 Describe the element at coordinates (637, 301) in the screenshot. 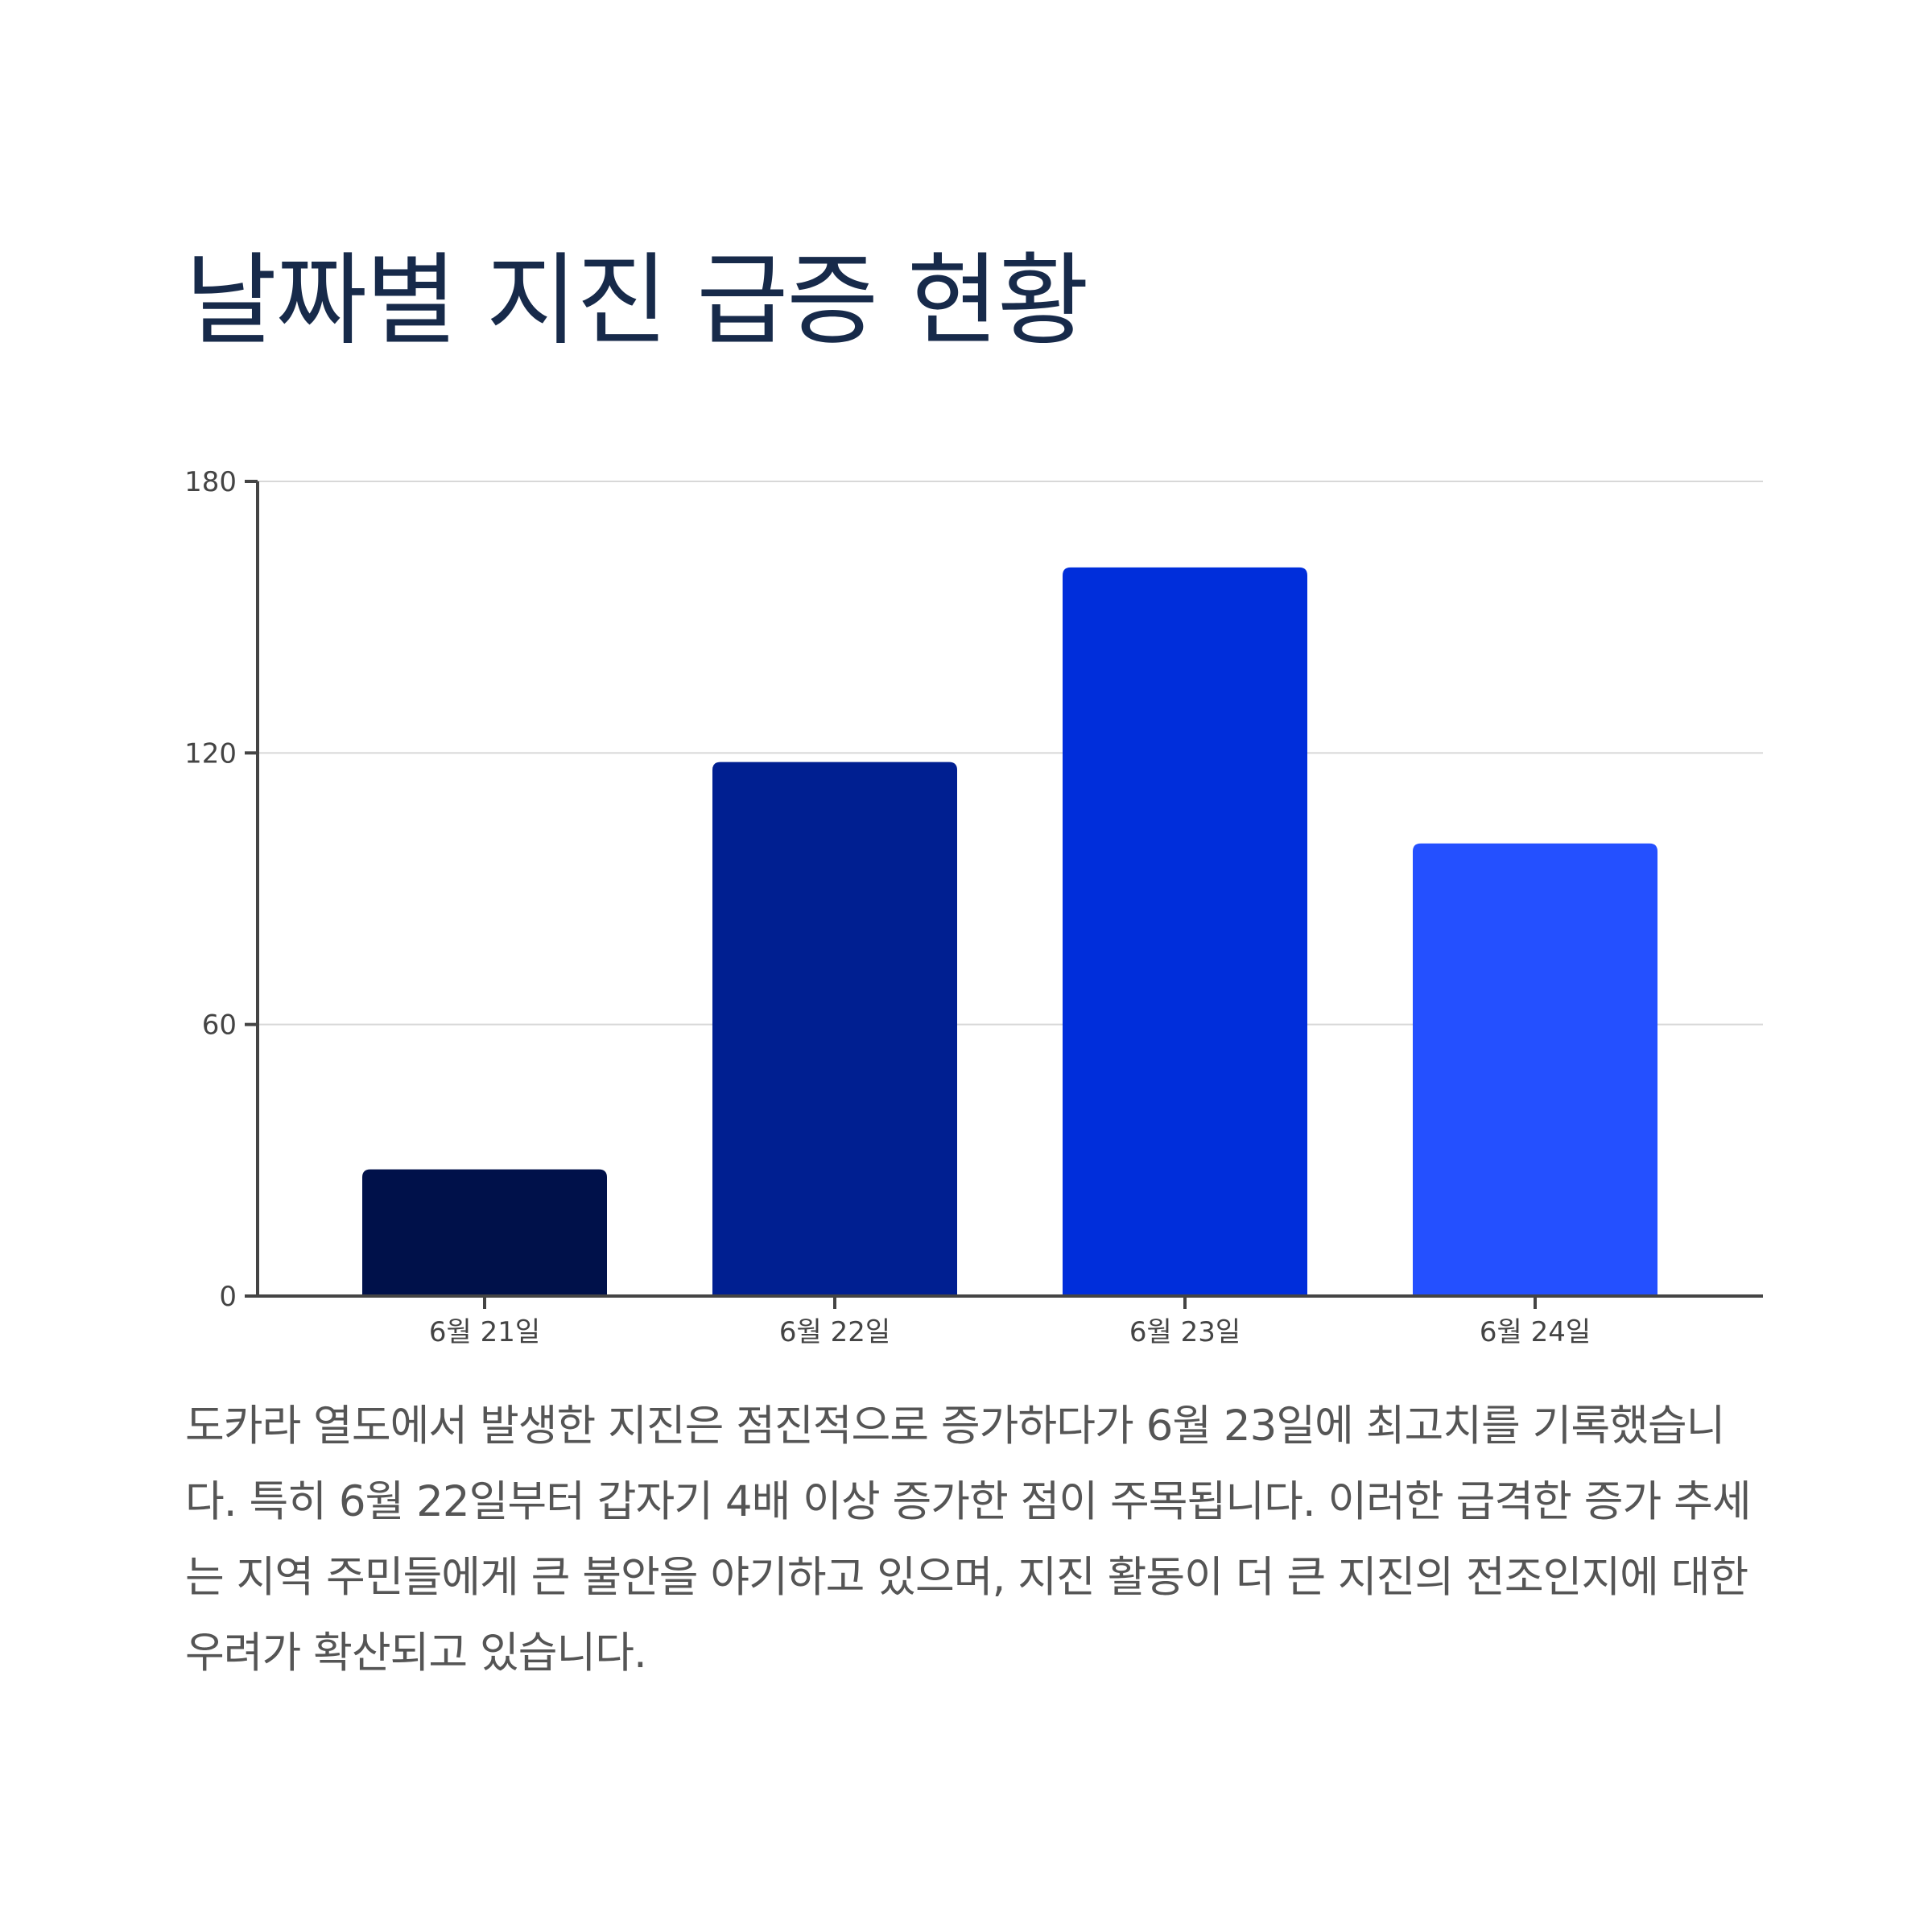

I see `page-title: 날짜별 지진 급증 현황` at that location.